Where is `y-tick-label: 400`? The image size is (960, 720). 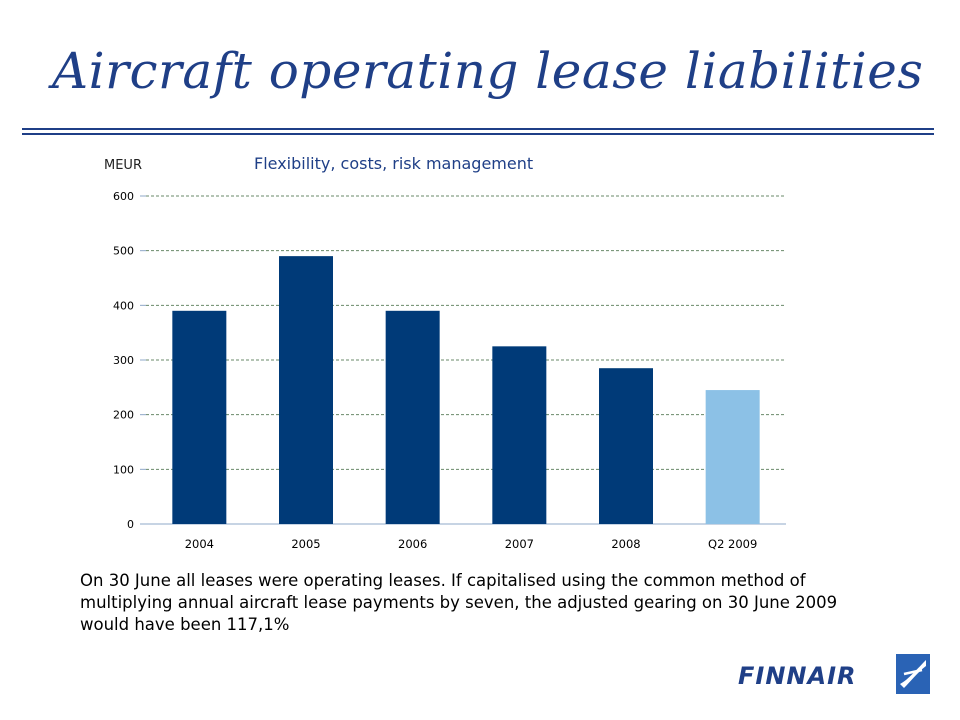 y-tick-label: 400 is located at coordinates (123, 305).